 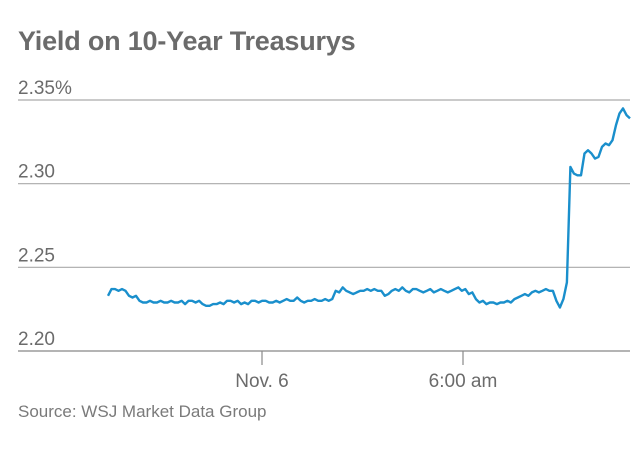 What do you see at coordinates (262, 381) in the screenshot?
I see `x-tick-label: Nov. 6` at bounding box center [262, 381].